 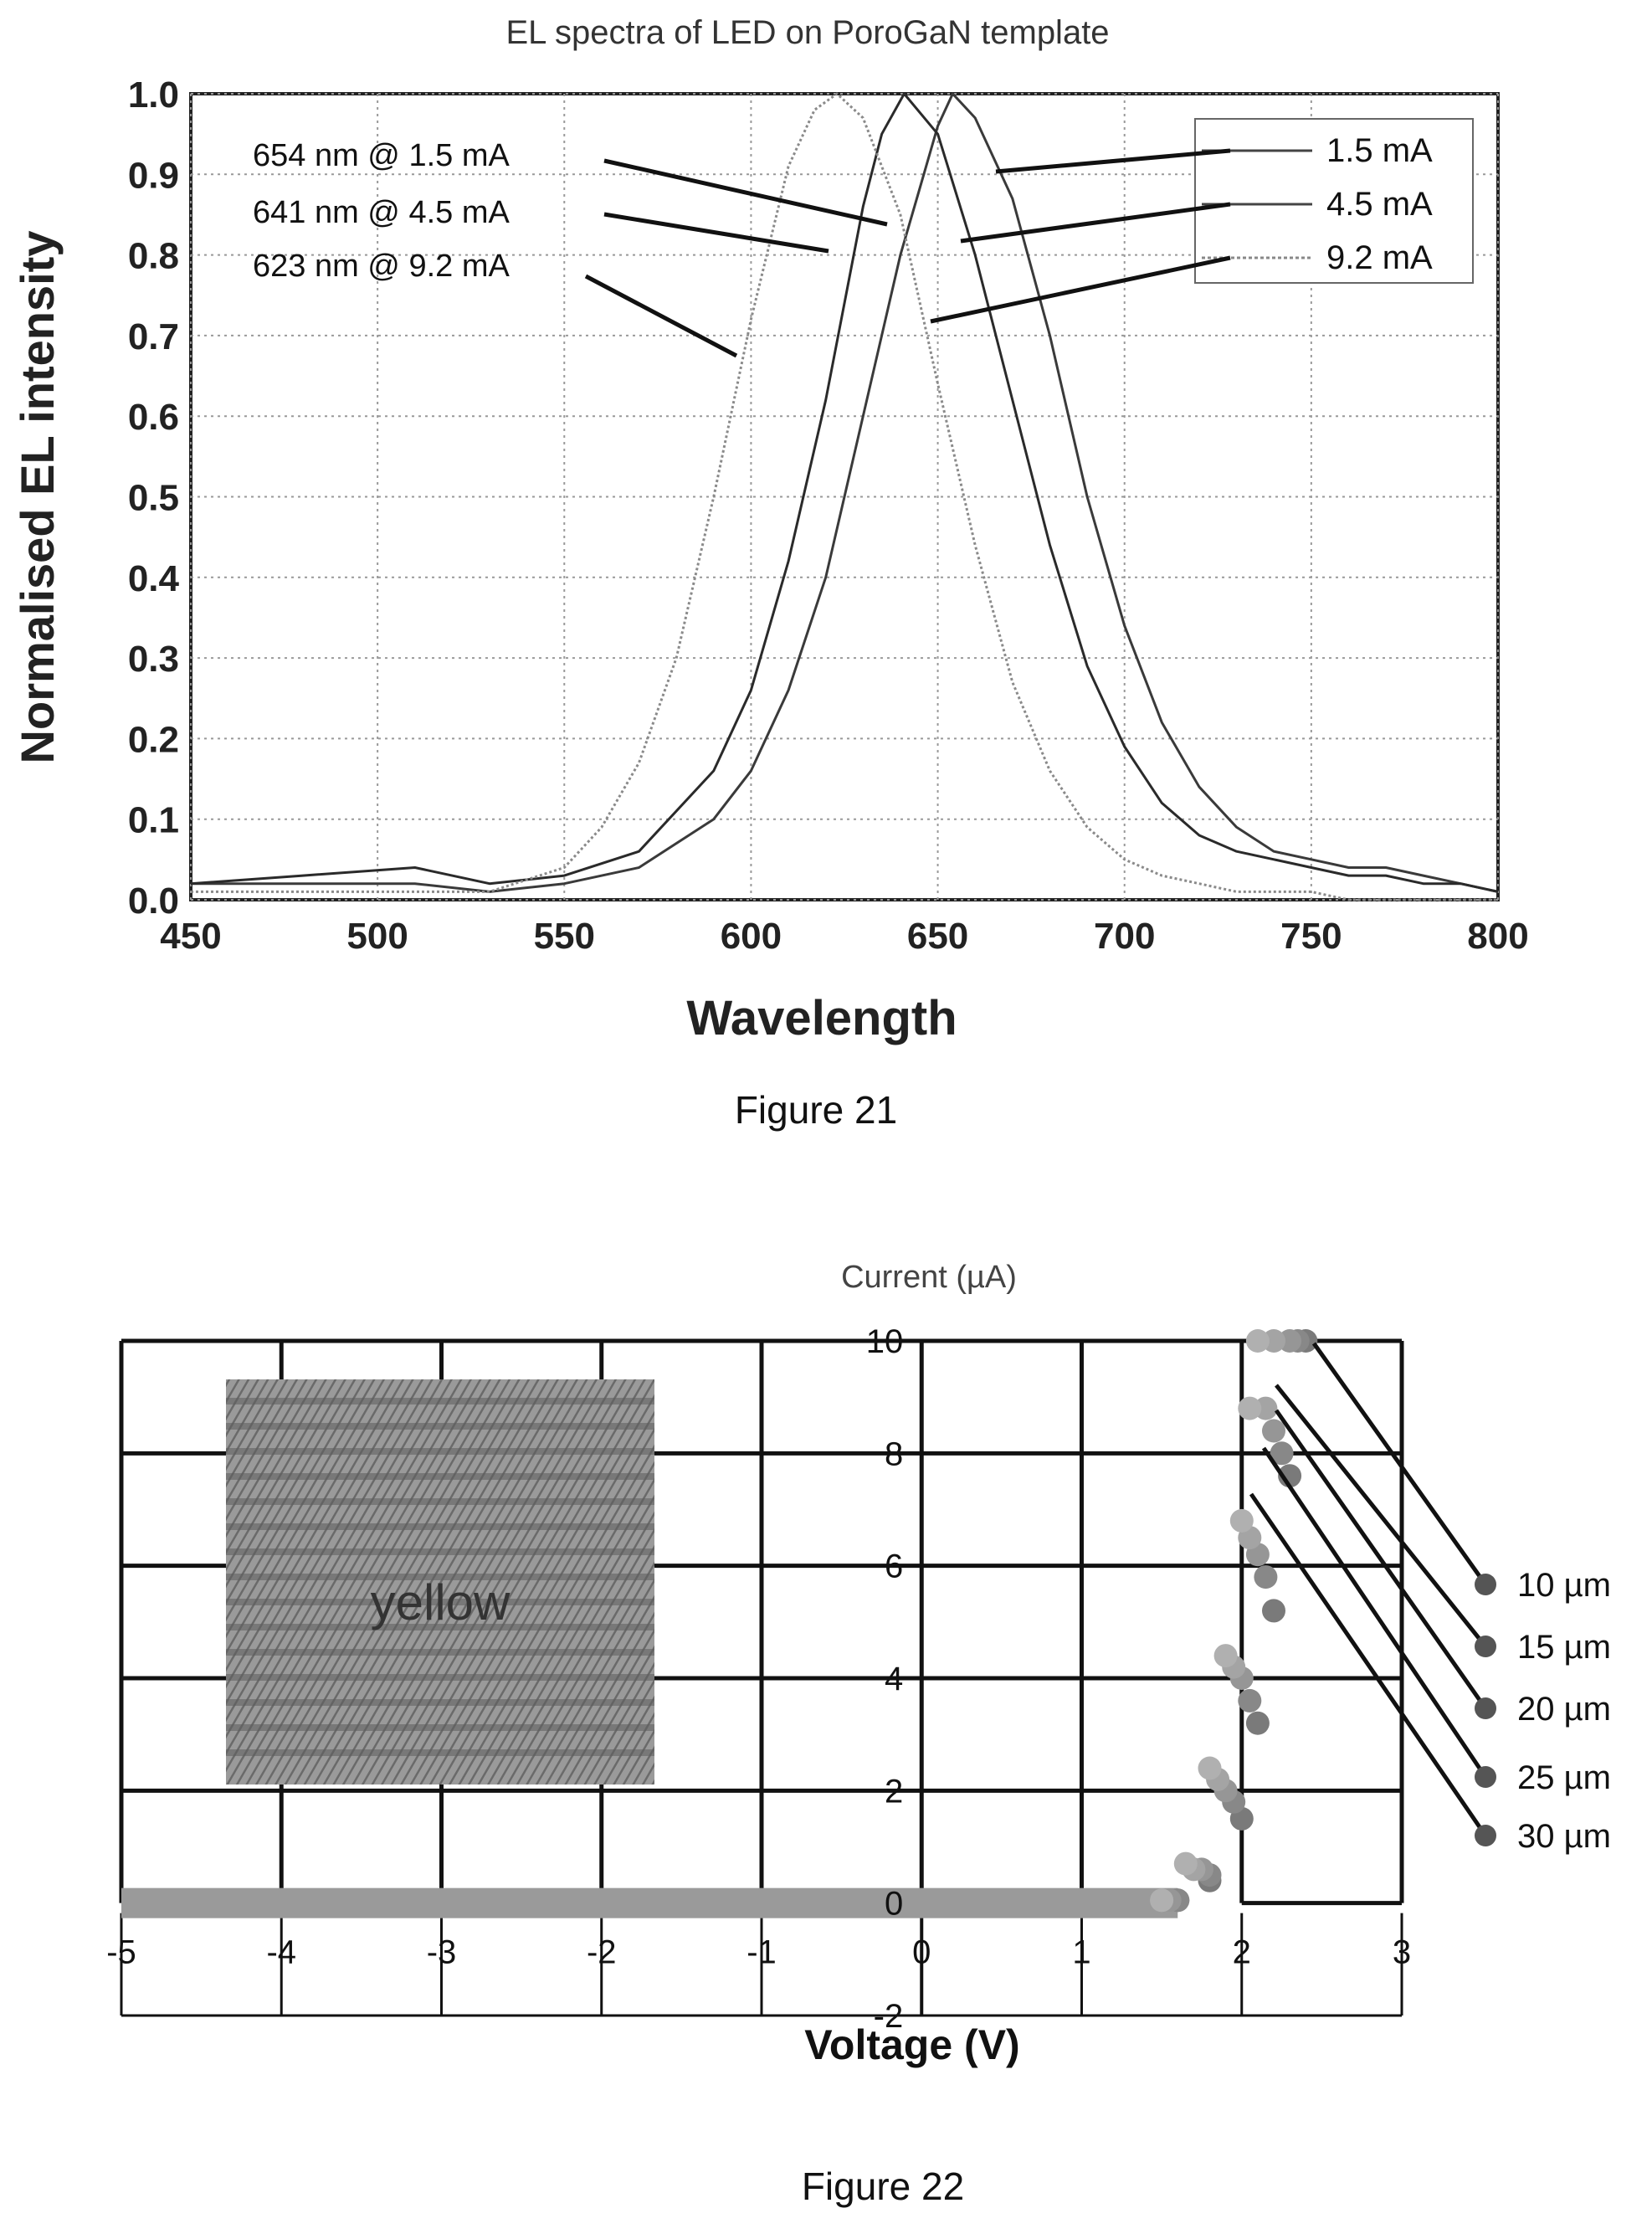 I want to click on legend-label: 30 µm, so click(x=1564, y=1836).